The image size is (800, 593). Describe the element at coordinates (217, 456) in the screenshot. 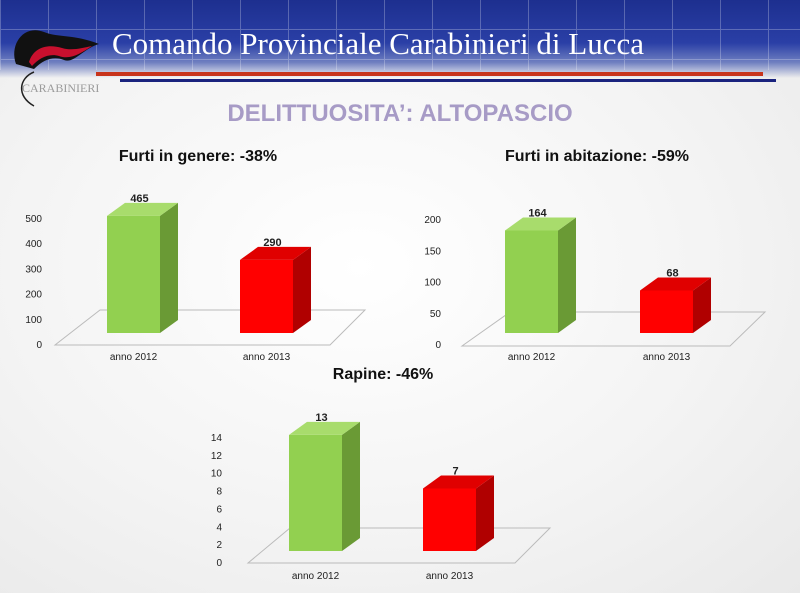

I see `y-tick-label: 12` at that location.